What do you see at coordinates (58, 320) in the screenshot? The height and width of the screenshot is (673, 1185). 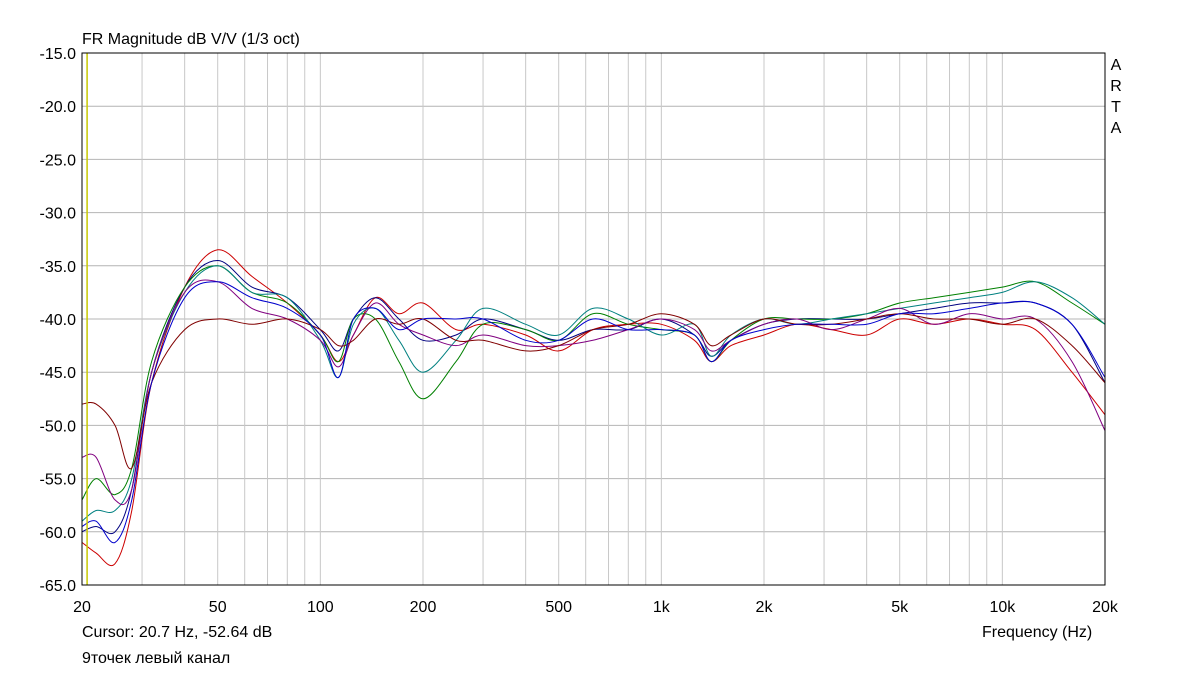 I see `y-tick-label: -40.0` at bounding box center [58, 320].